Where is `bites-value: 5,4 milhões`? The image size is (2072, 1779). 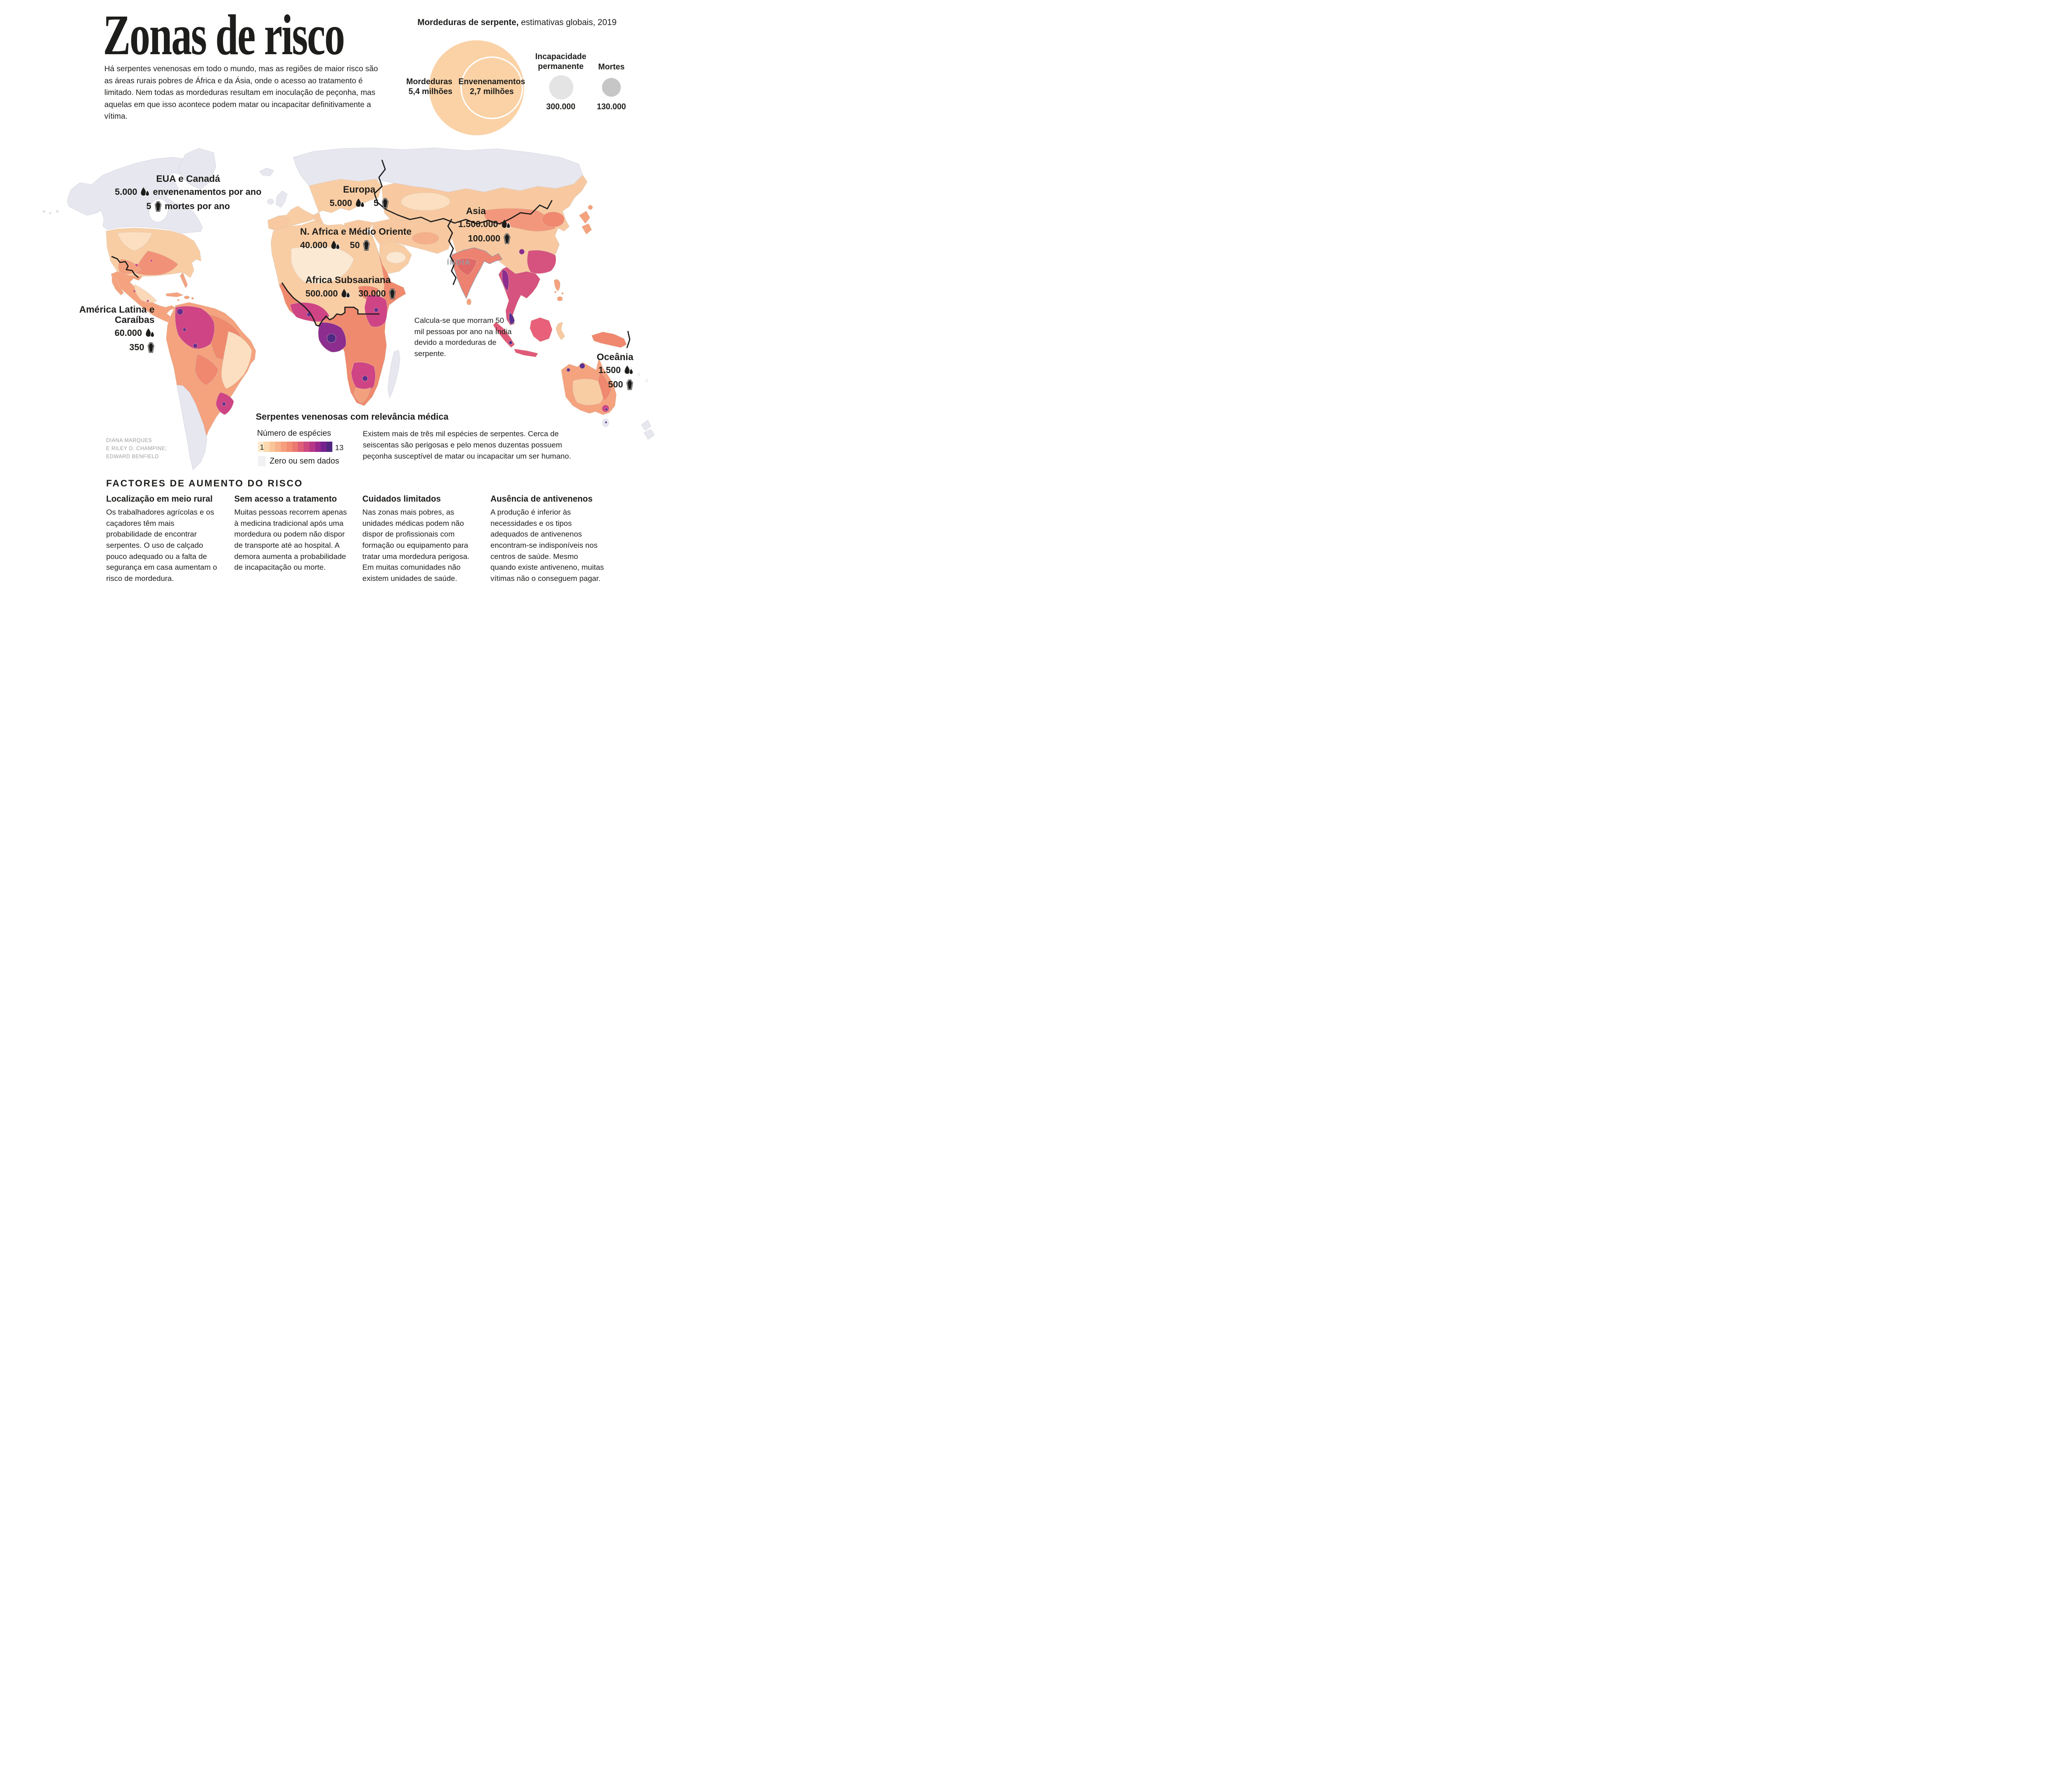
bites-value: 5,4 milhões is located at coordinates (430, 91).